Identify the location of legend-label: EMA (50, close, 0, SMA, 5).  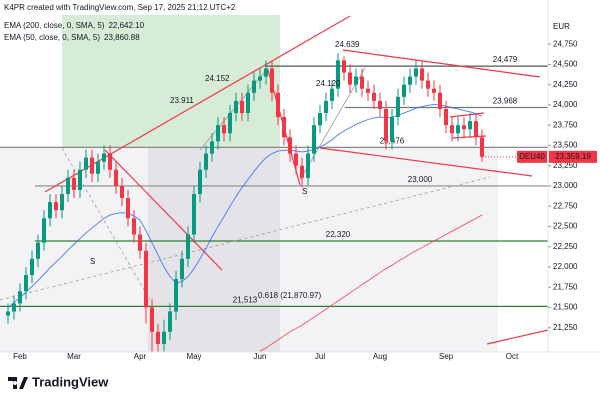
(52, 37).